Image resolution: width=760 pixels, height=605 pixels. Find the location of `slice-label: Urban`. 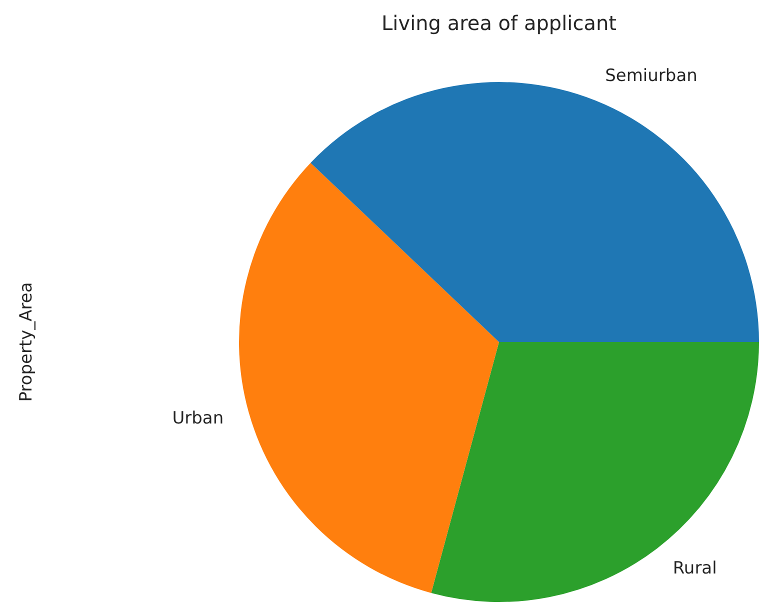

slice-label: Urban is located at coordinates (198, 418).